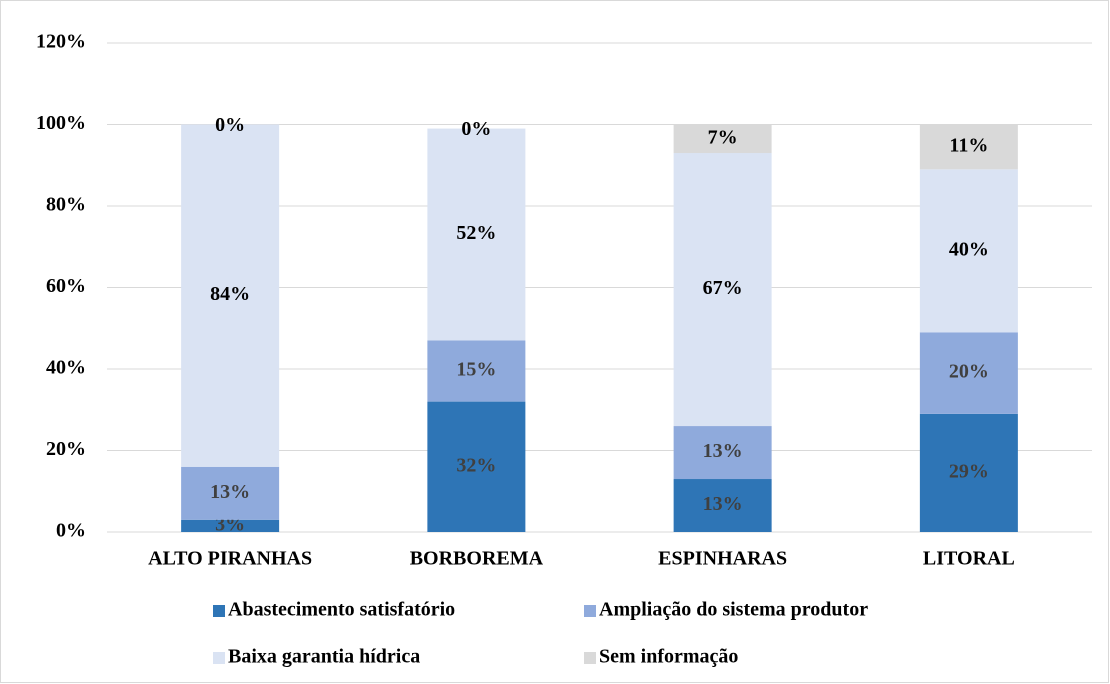 The width and height of the screenshot is (1110, 684). I want to click on data-label: 84%, so click(230, 294).